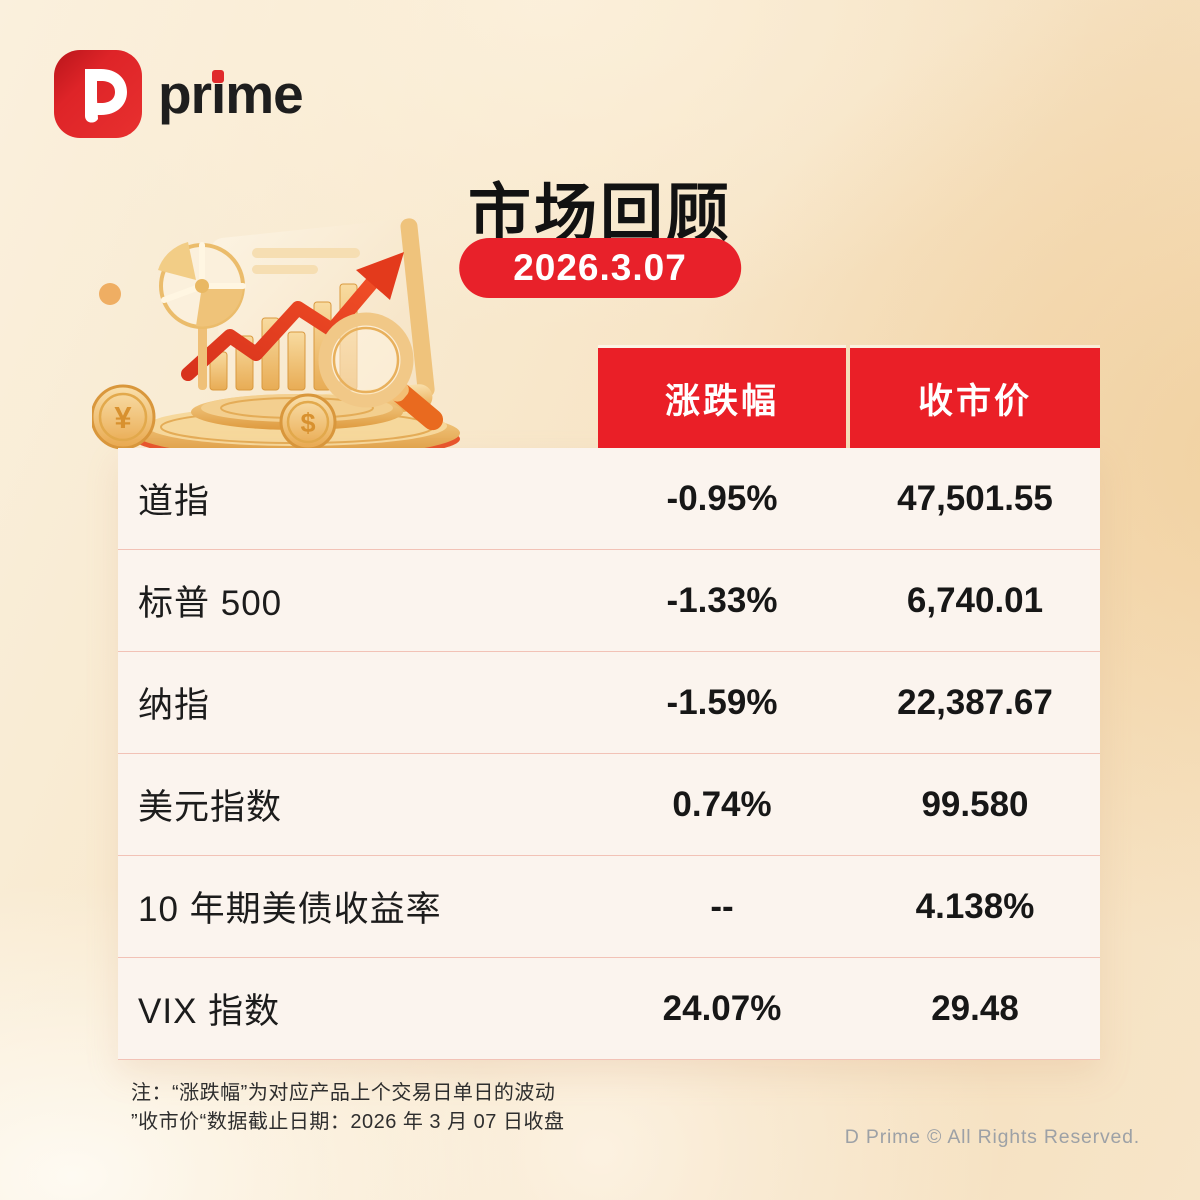  I want to click on table-row-ust10y: 10 年期美债收益率 -- 4.138%, so click(609, 907).